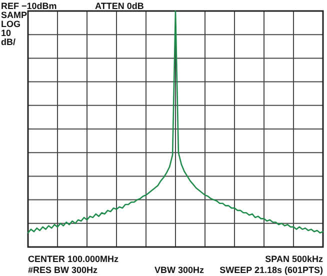 This screenshot has height=276, width=327. I want to click on text: LOG, so click(10, 24).